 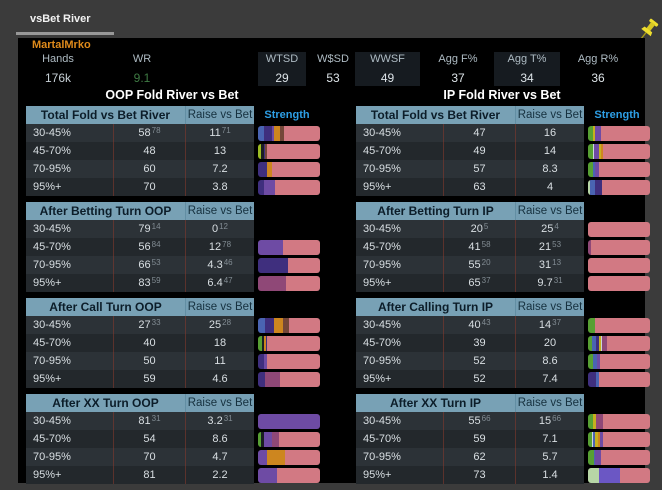 What do you see at coordinates (480, 475) in the screenshot?
I see `fold-value: 73` at bounding box center [480, 475].